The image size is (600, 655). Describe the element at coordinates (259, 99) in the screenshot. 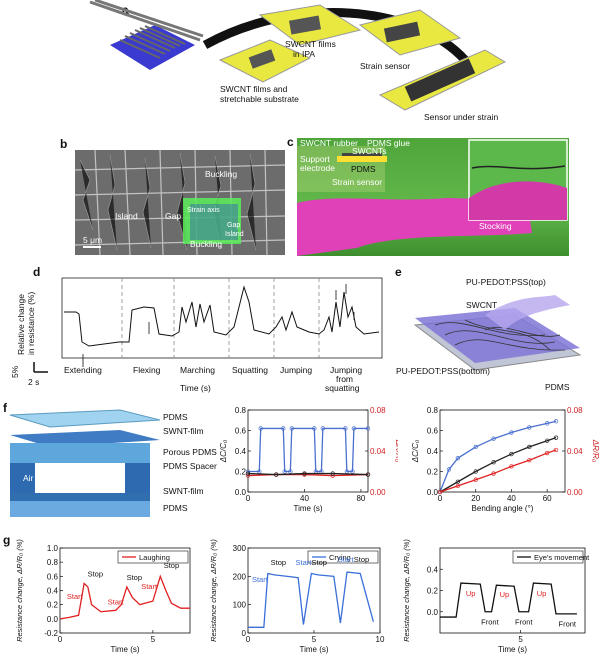

I see `caption-films-substrate-2: stretchable substrate` at that location.